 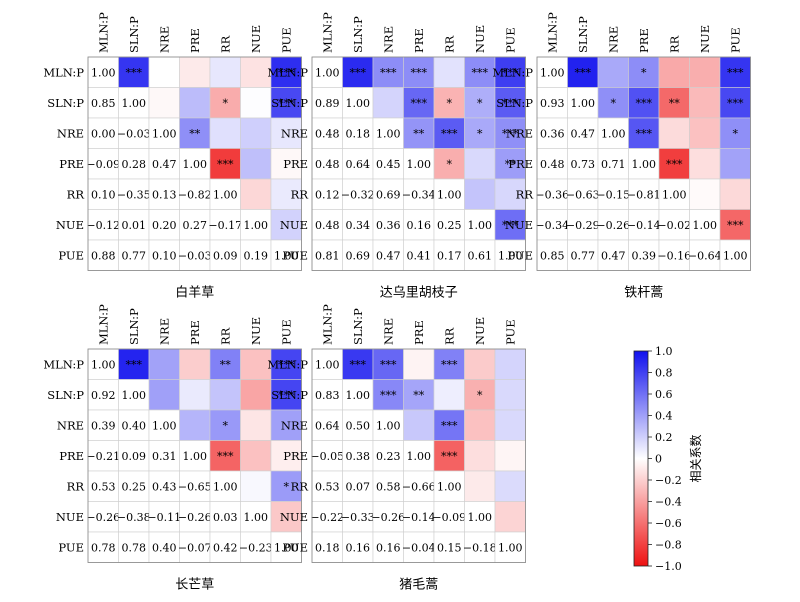 I want to click on cell-value-label: 0.25, so click(x=134, y=486).